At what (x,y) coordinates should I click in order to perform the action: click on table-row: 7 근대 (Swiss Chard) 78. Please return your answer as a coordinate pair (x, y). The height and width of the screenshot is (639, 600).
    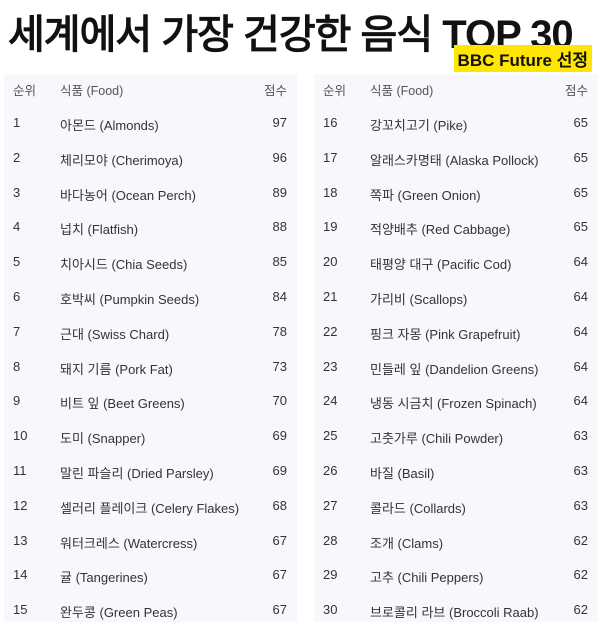
    Looking at the image, I should click on (150, 334).